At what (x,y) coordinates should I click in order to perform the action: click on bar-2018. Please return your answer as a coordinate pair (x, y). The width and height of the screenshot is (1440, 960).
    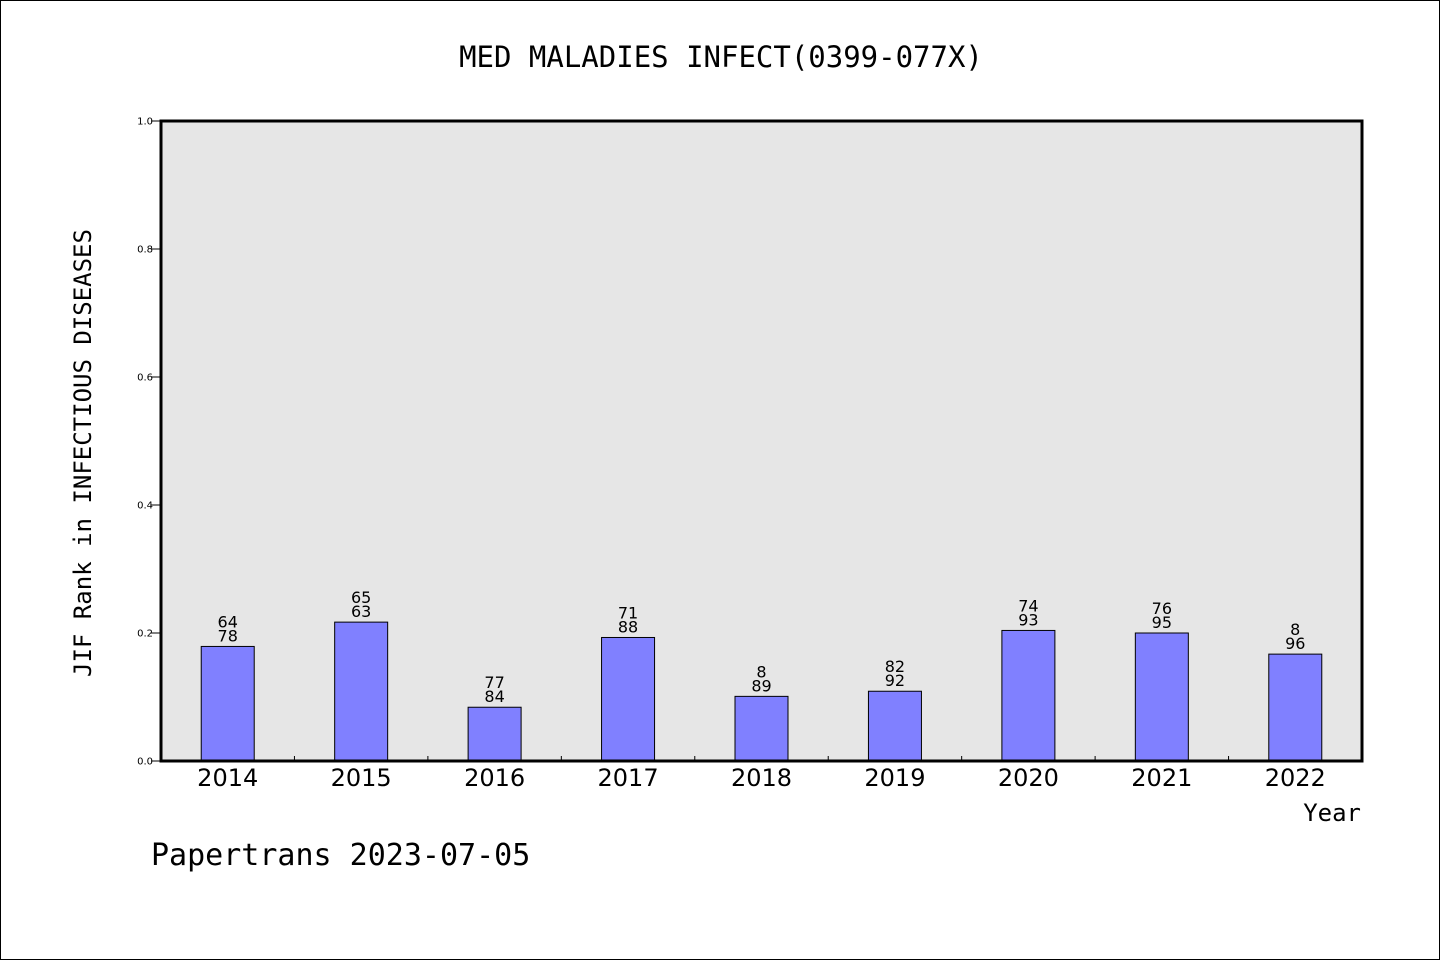
    Looking at the image, I should click on (761, 728).